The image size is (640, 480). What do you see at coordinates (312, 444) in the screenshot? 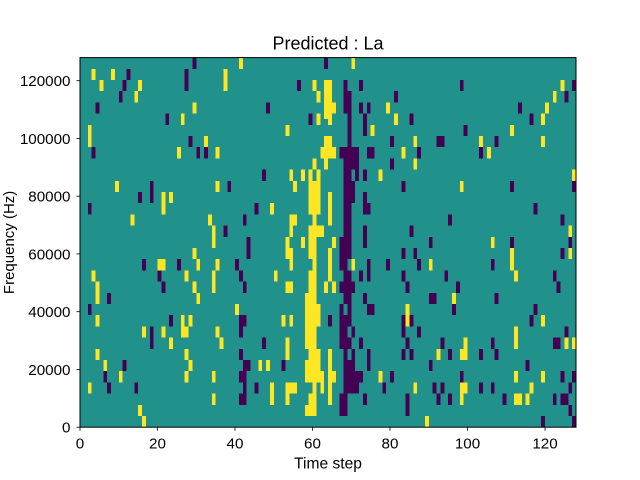
I see `svg-text: 60` at bounding box center [312, 444].